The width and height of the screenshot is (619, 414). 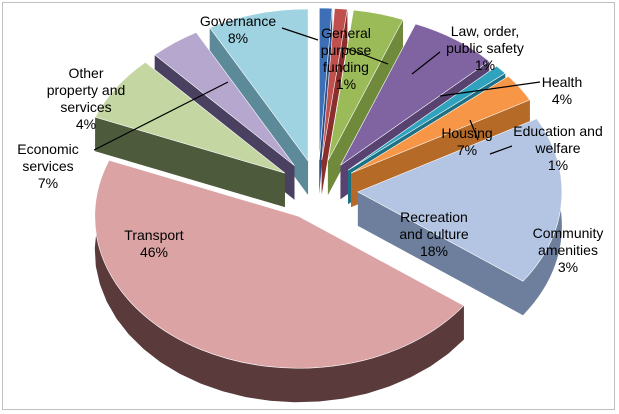 I want to click on slice-label-3: Housing 7%, so click(x=466, y=141).